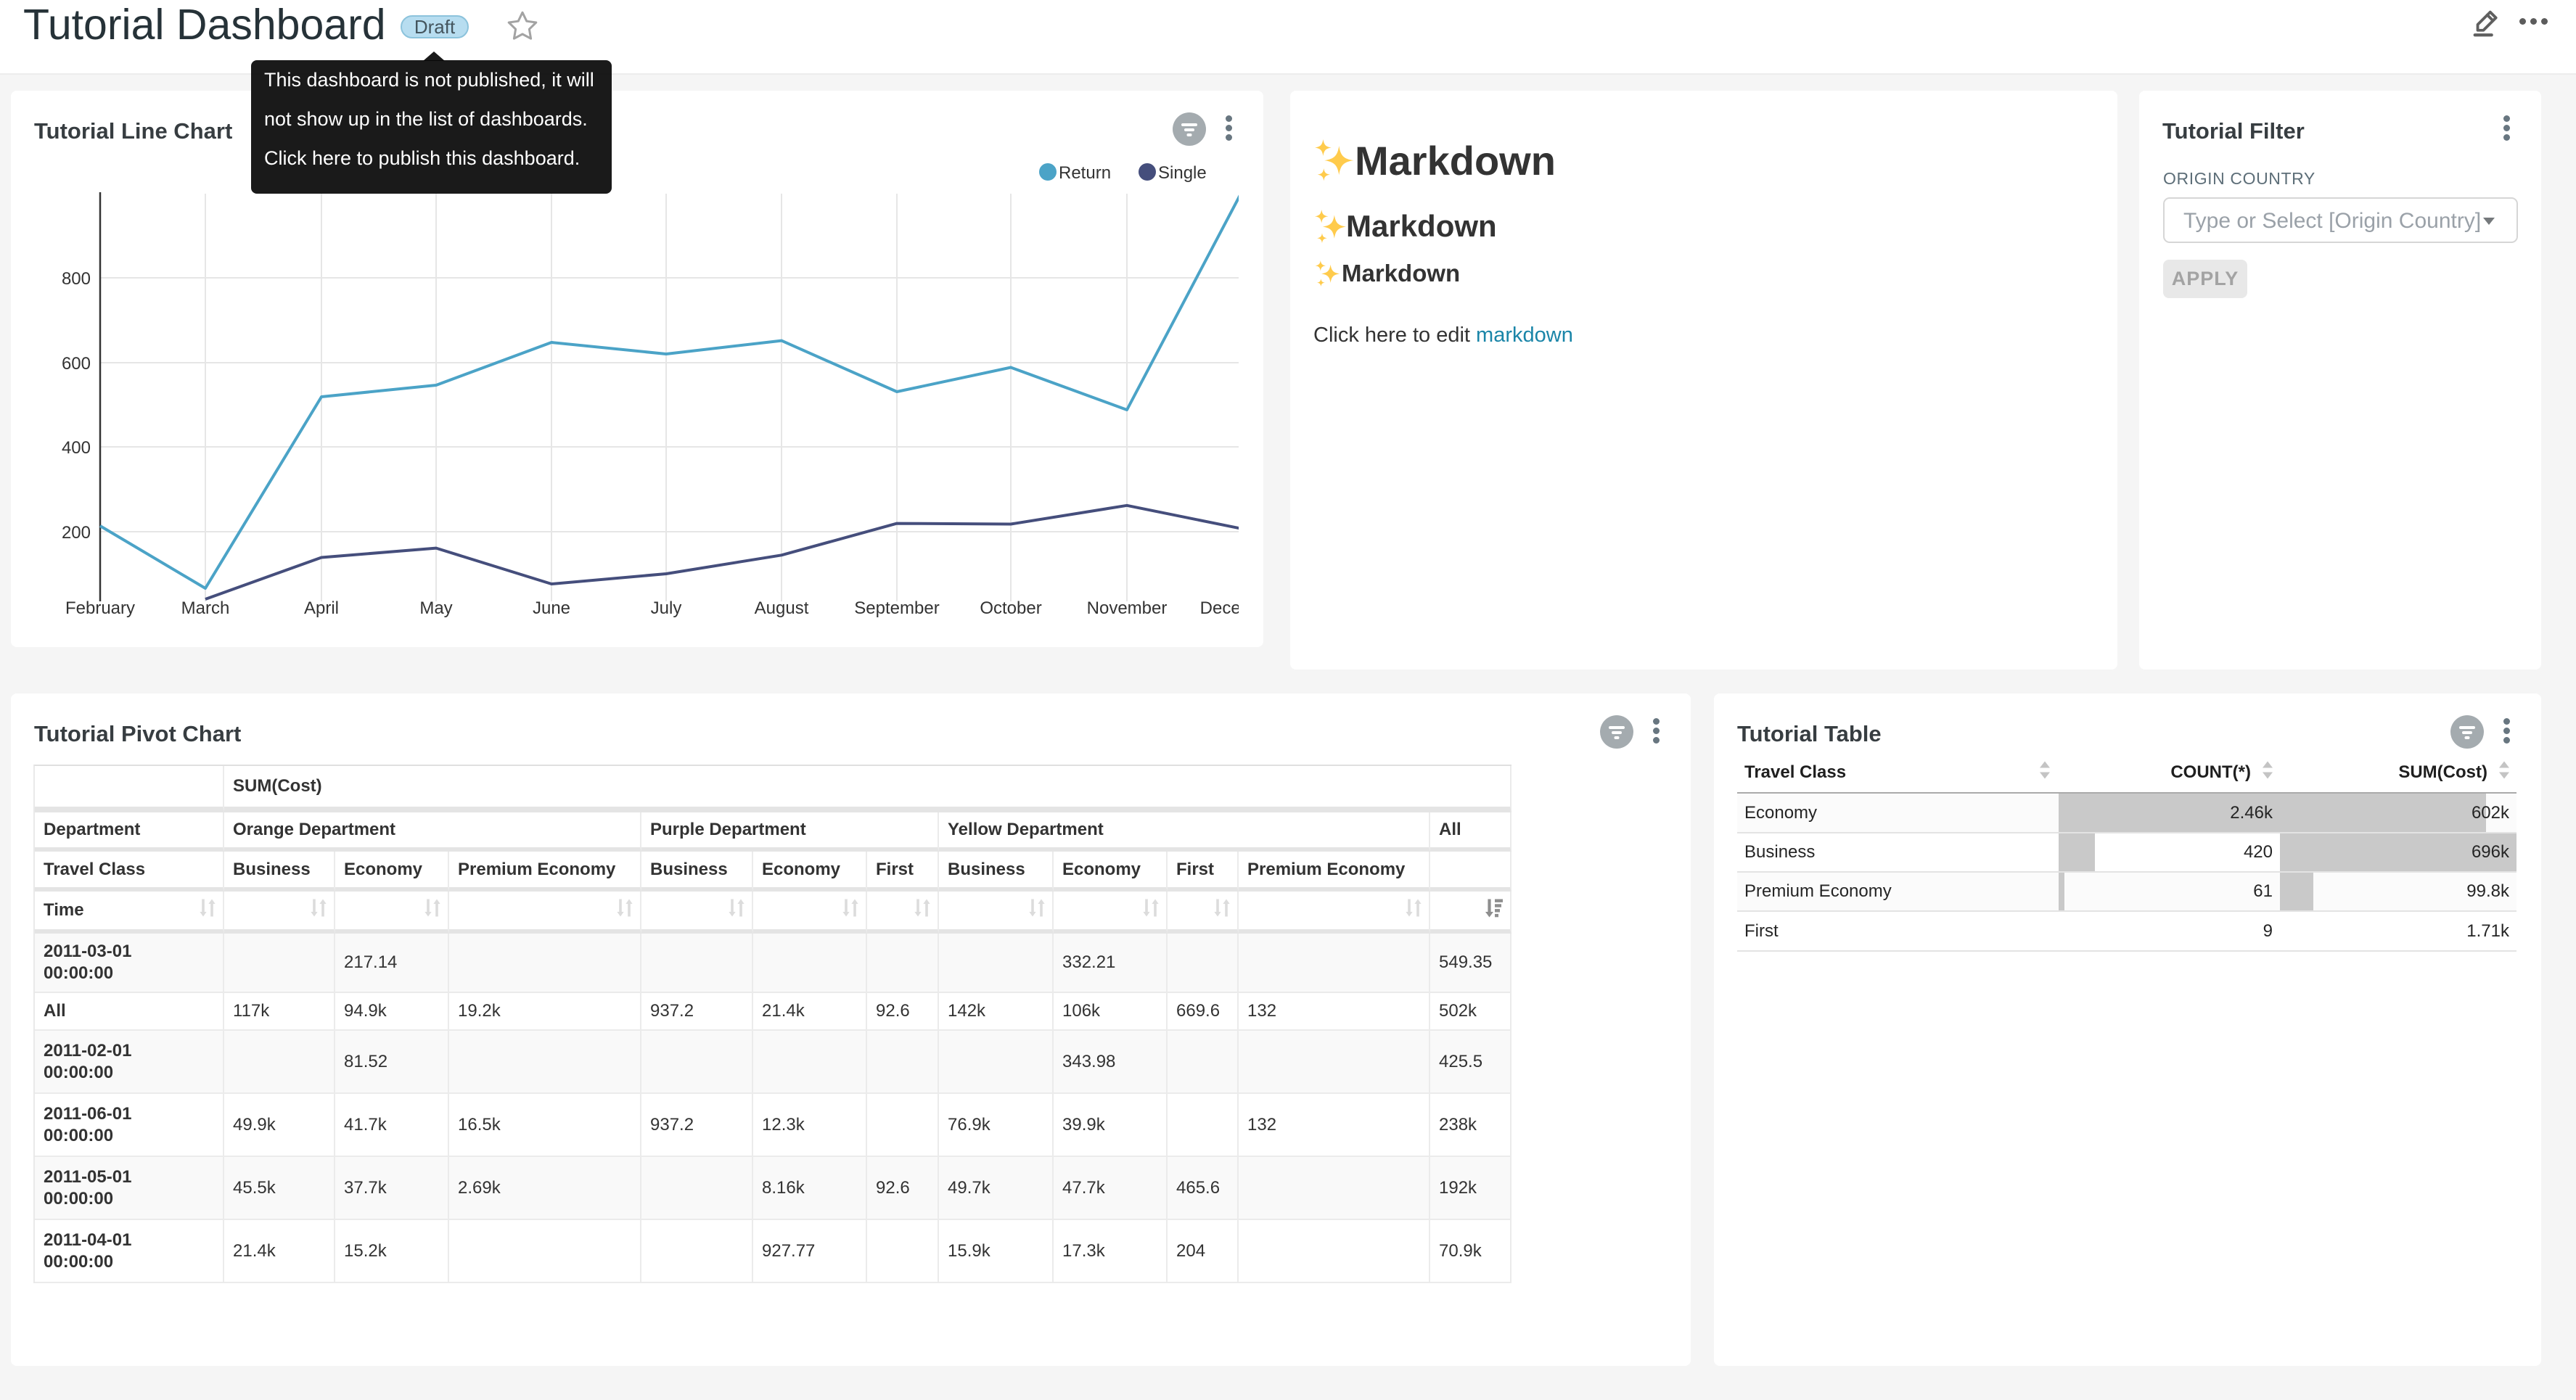 The height and width of the screenshot is (1400, 2576). Describe the element at coordinates (1010, 608) in the screenshot. I see `svg-text: October` at that location.